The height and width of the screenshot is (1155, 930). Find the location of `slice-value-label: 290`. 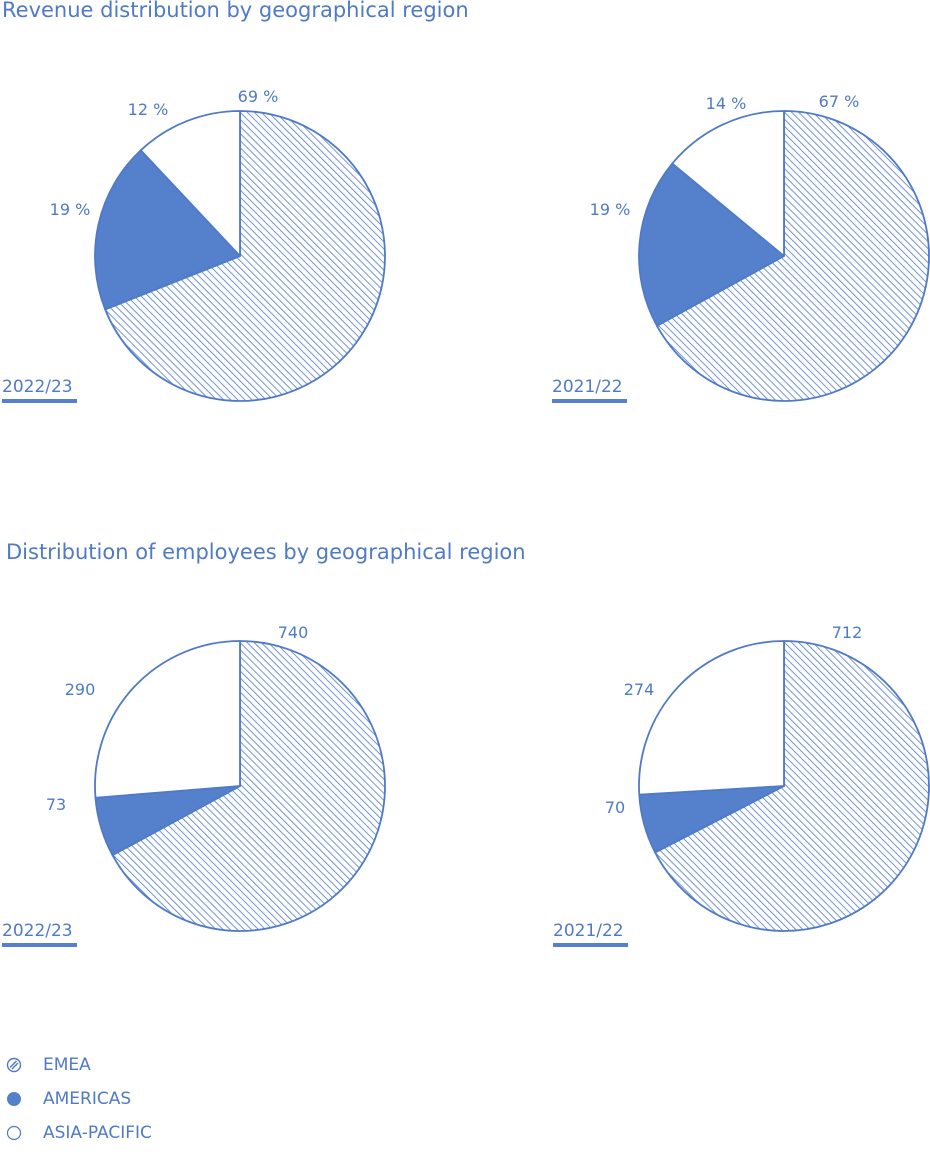

slice-value-label: 290 is located at coordinates (80, 689).